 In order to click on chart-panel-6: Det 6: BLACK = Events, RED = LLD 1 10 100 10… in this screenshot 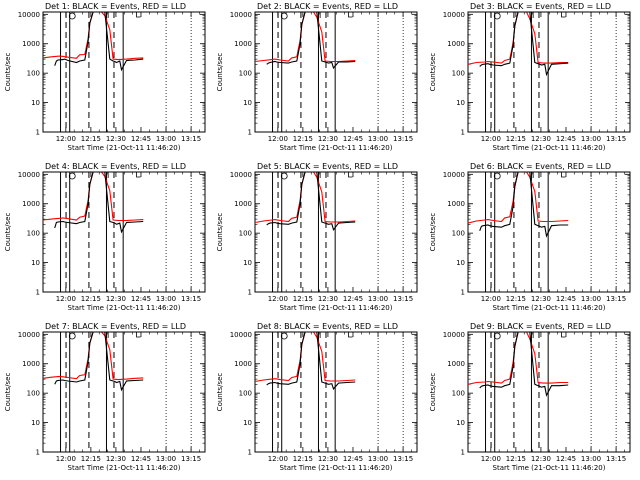, I will do `click(530, 237)`.